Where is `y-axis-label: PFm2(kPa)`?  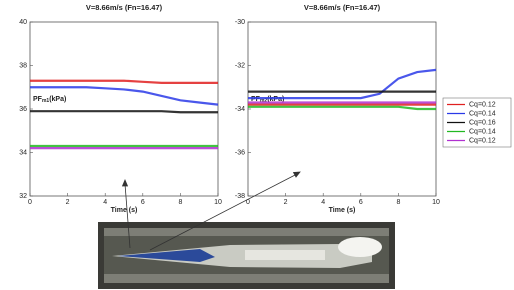
y-axis-label: PFm2(kPa) is located at coordinates (267, 100).